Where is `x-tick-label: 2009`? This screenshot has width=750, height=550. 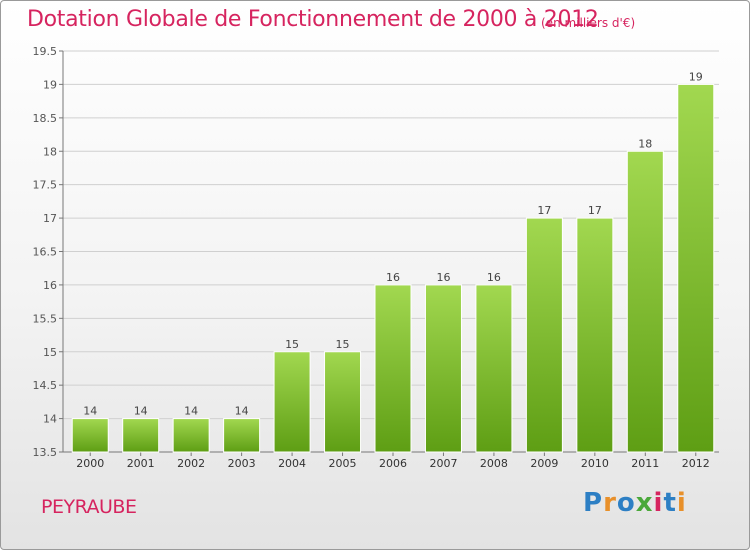 x-tick-label: 2009 is located at coordinates (544, 463).